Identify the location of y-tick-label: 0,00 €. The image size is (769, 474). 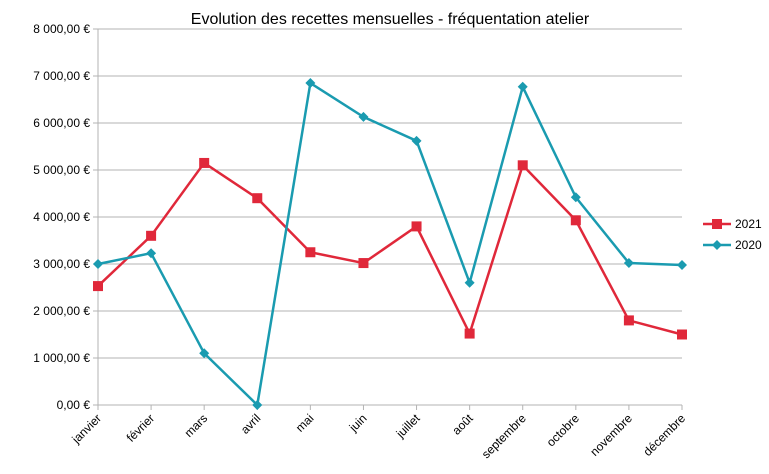
(74, 405).